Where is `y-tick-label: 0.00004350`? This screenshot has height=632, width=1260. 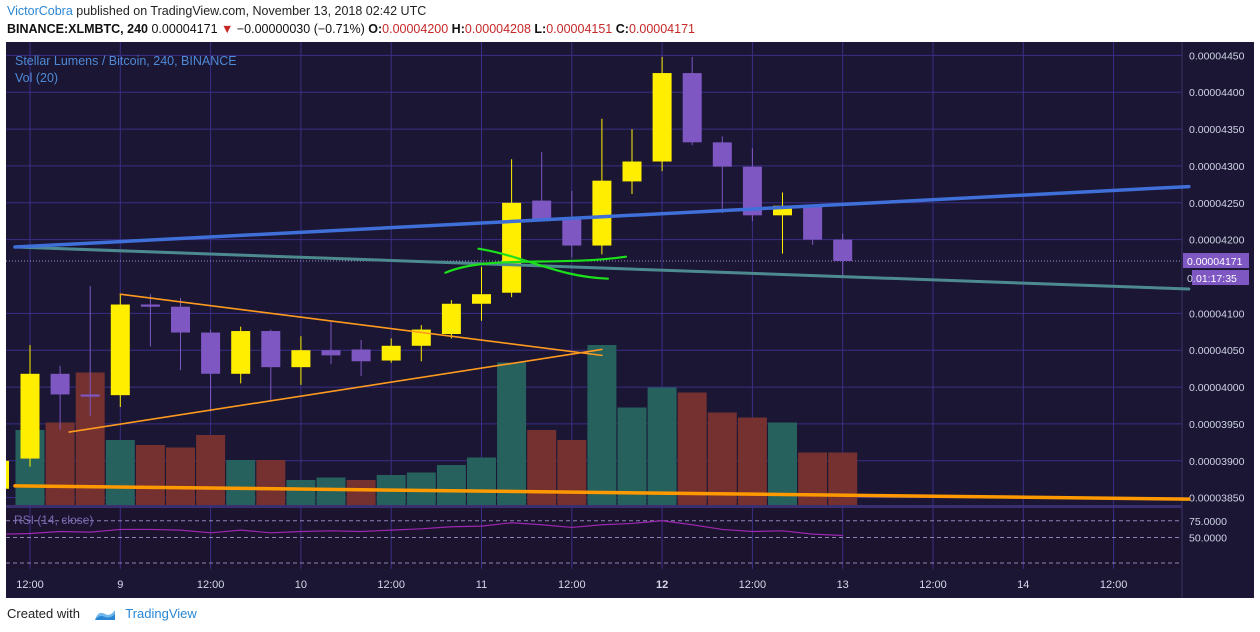
y-tick-label: 0.00004350 is located at coordinates (1217, 130).